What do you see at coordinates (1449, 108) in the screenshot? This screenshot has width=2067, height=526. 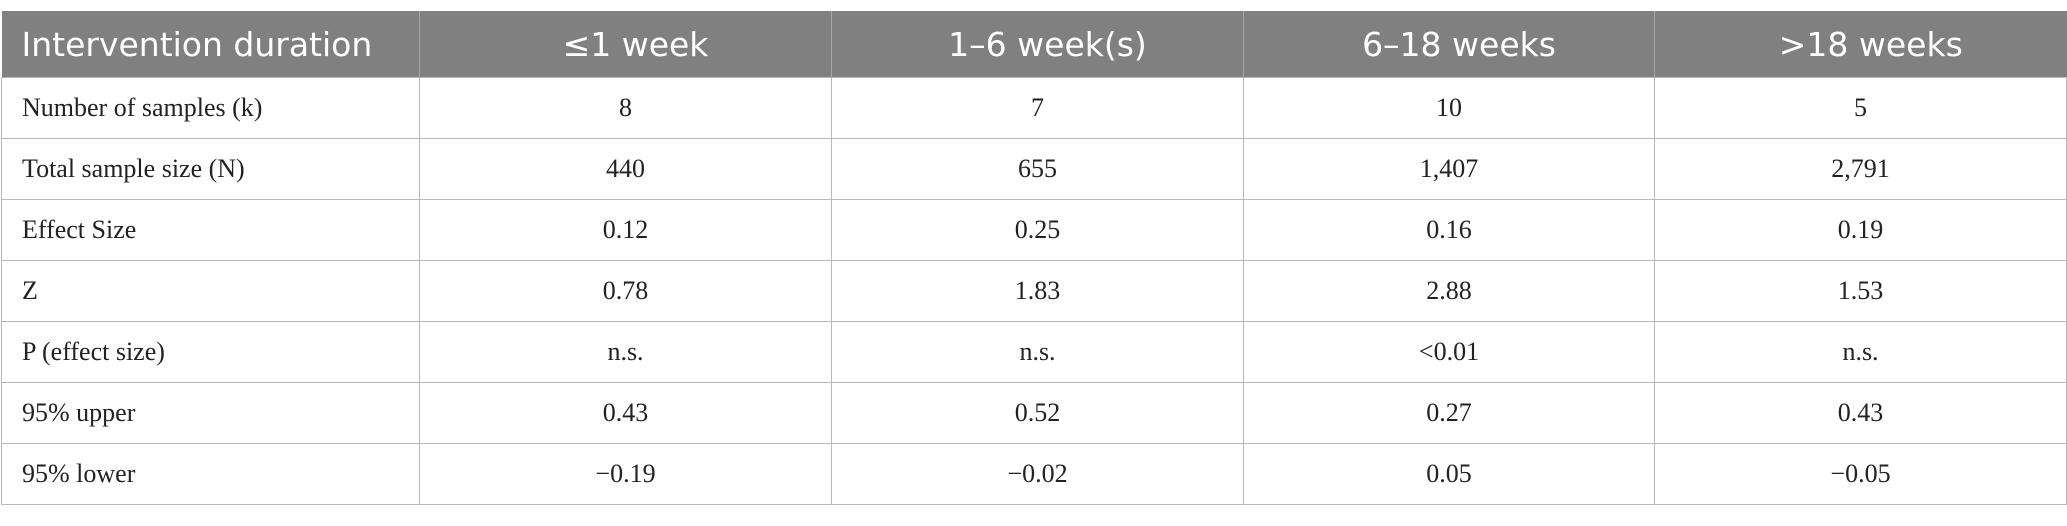 I see `cell: 10` at bounding box center [1449, 108].